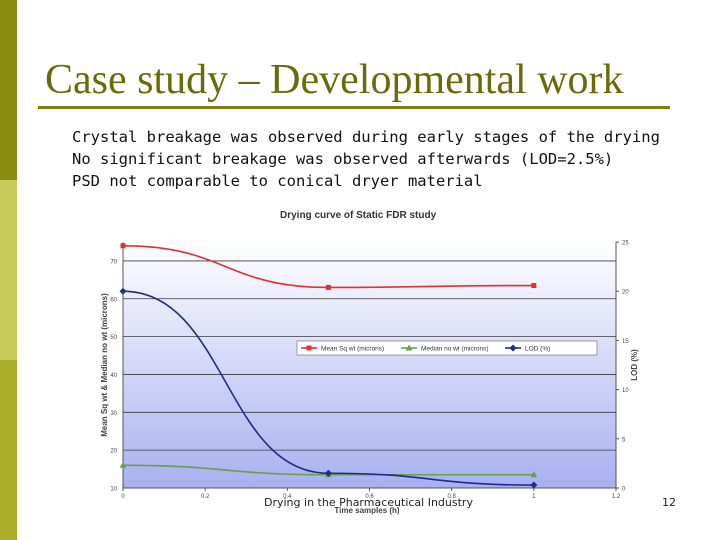 The width and height of the screenshot is (720, 540). I want to click on x-tick-label: 1, so click(534, 497).